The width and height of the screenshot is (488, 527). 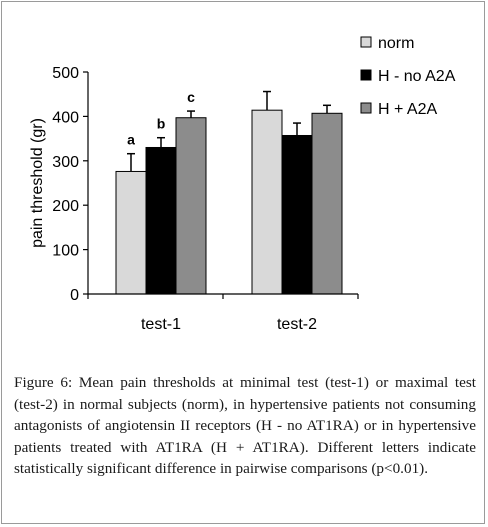 I want to click on x-tick-label-test-2: test-2, so click(x=297, y=324).